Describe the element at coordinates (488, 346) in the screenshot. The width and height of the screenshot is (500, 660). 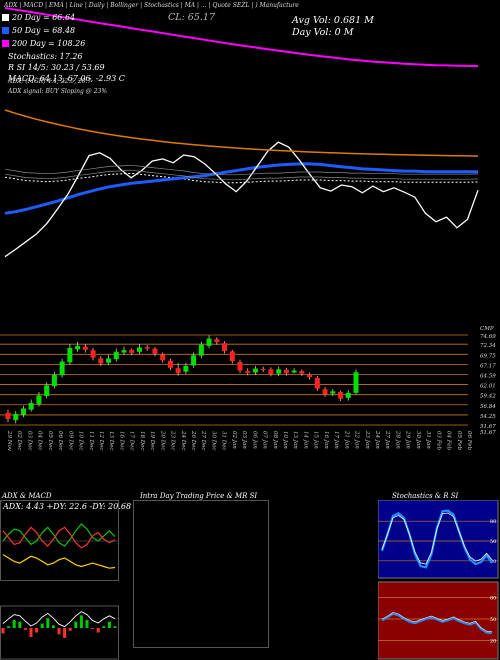
I see `price-axis-label: 72.34` at that location.